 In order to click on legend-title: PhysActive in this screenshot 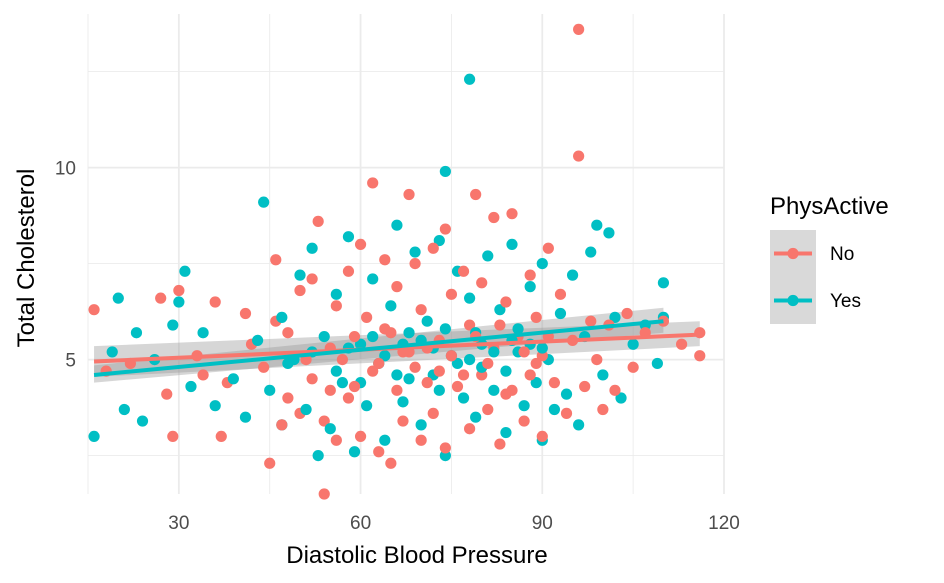, I will do `click(829, 206)`.